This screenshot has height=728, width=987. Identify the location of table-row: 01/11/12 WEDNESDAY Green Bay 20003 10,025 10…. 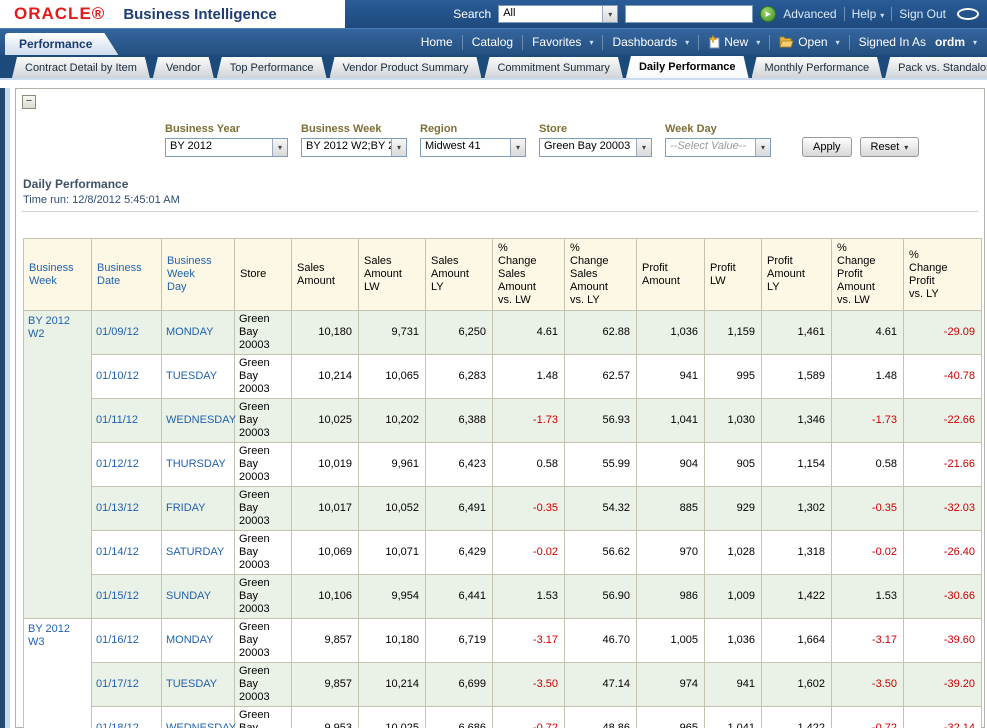
(503, 420).